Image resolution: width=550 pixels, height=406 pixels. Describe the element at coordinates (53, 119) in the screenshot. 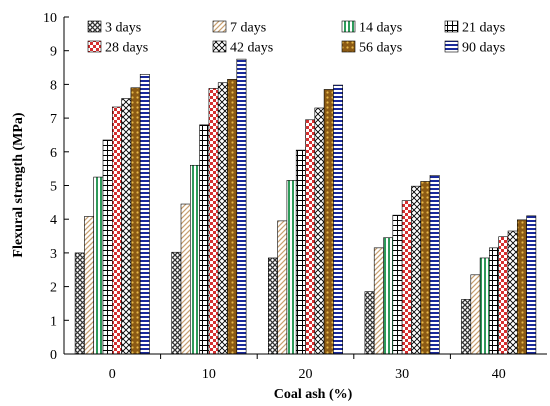

I see `y-tick-label-7: 7` at that location.